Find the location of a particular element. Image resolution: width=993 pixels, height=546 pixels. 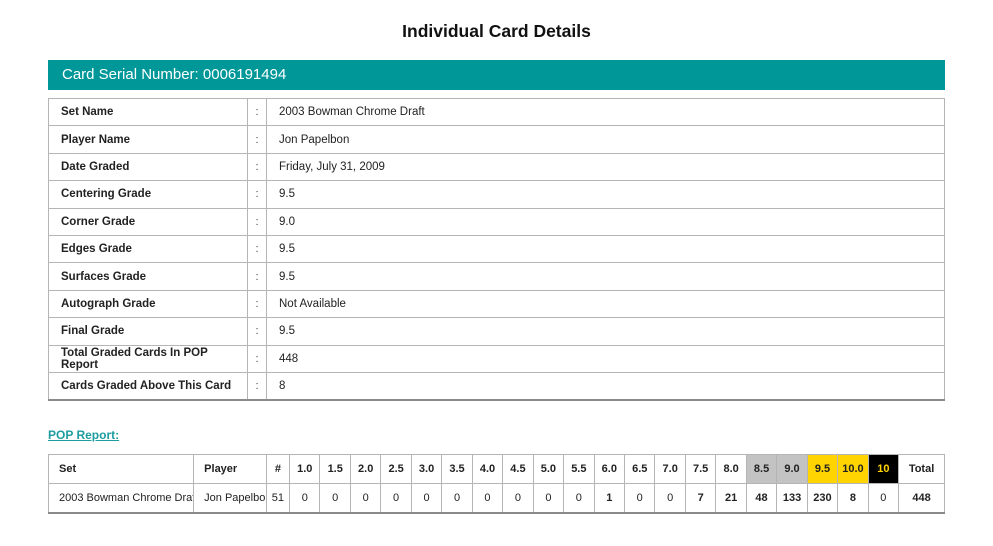

detail-value: Not Available is located at coordinates (605, 304).